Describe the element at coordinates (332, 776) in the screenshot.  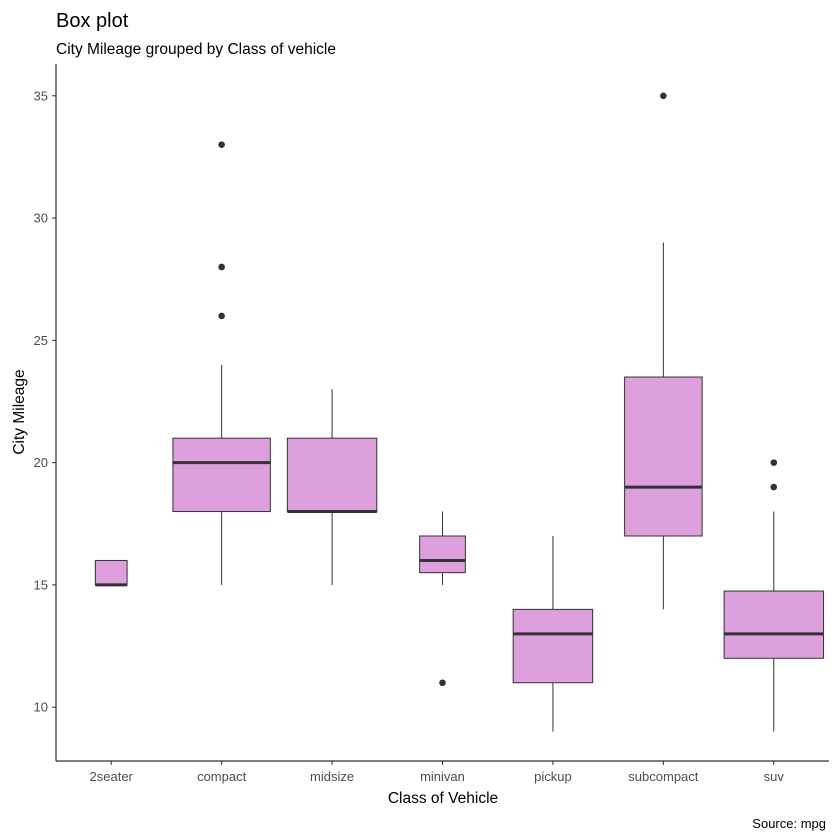
I see `x-tick-label: midsize` at that location.